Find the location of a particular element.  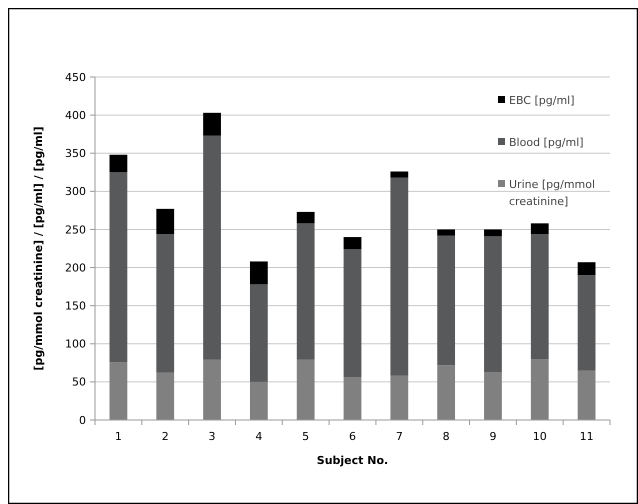

y-tick-label: 100 is located at coordinates (75, 344).